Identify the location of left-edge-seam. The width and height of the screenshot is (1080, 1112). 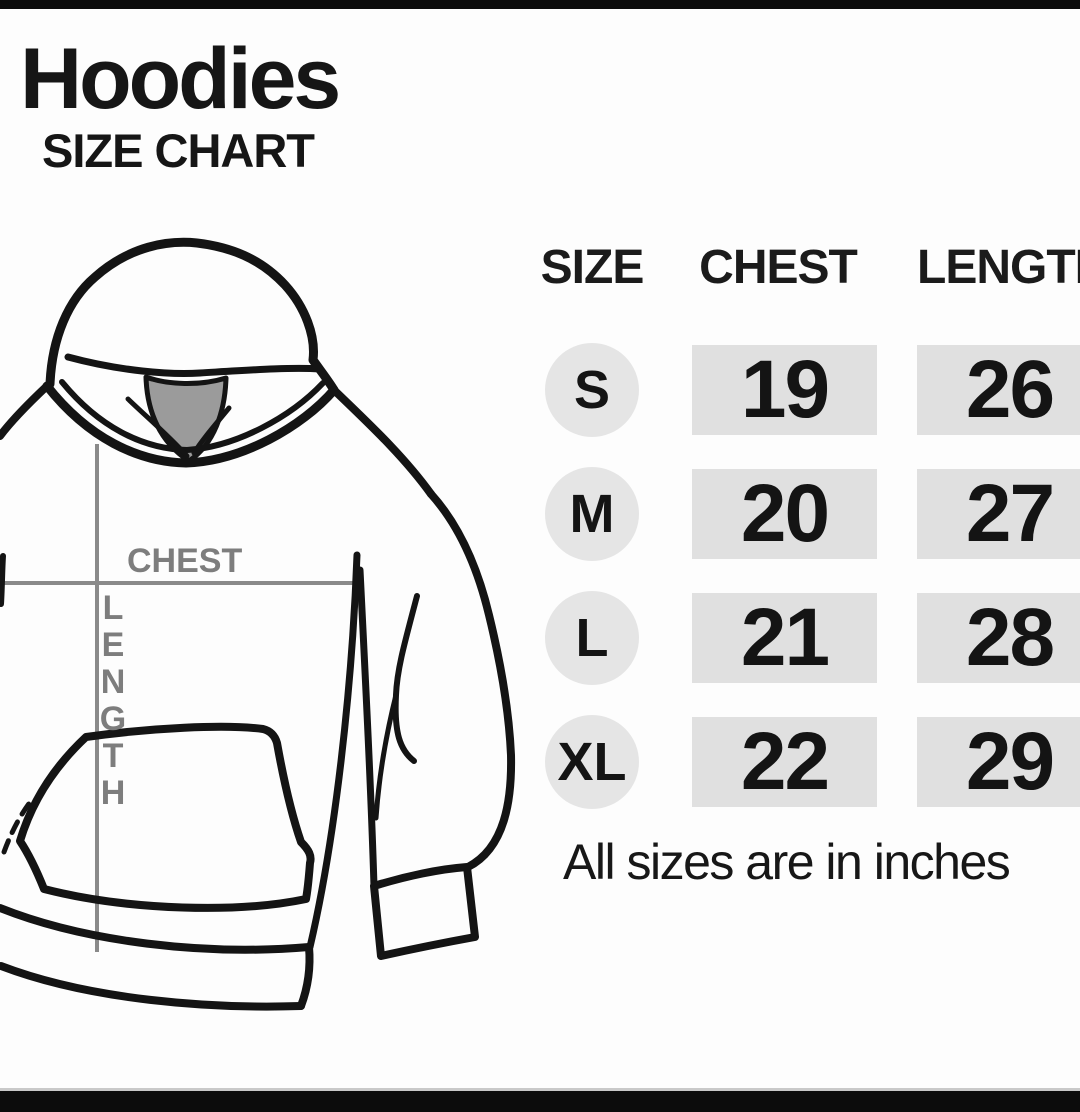
(3, 580).